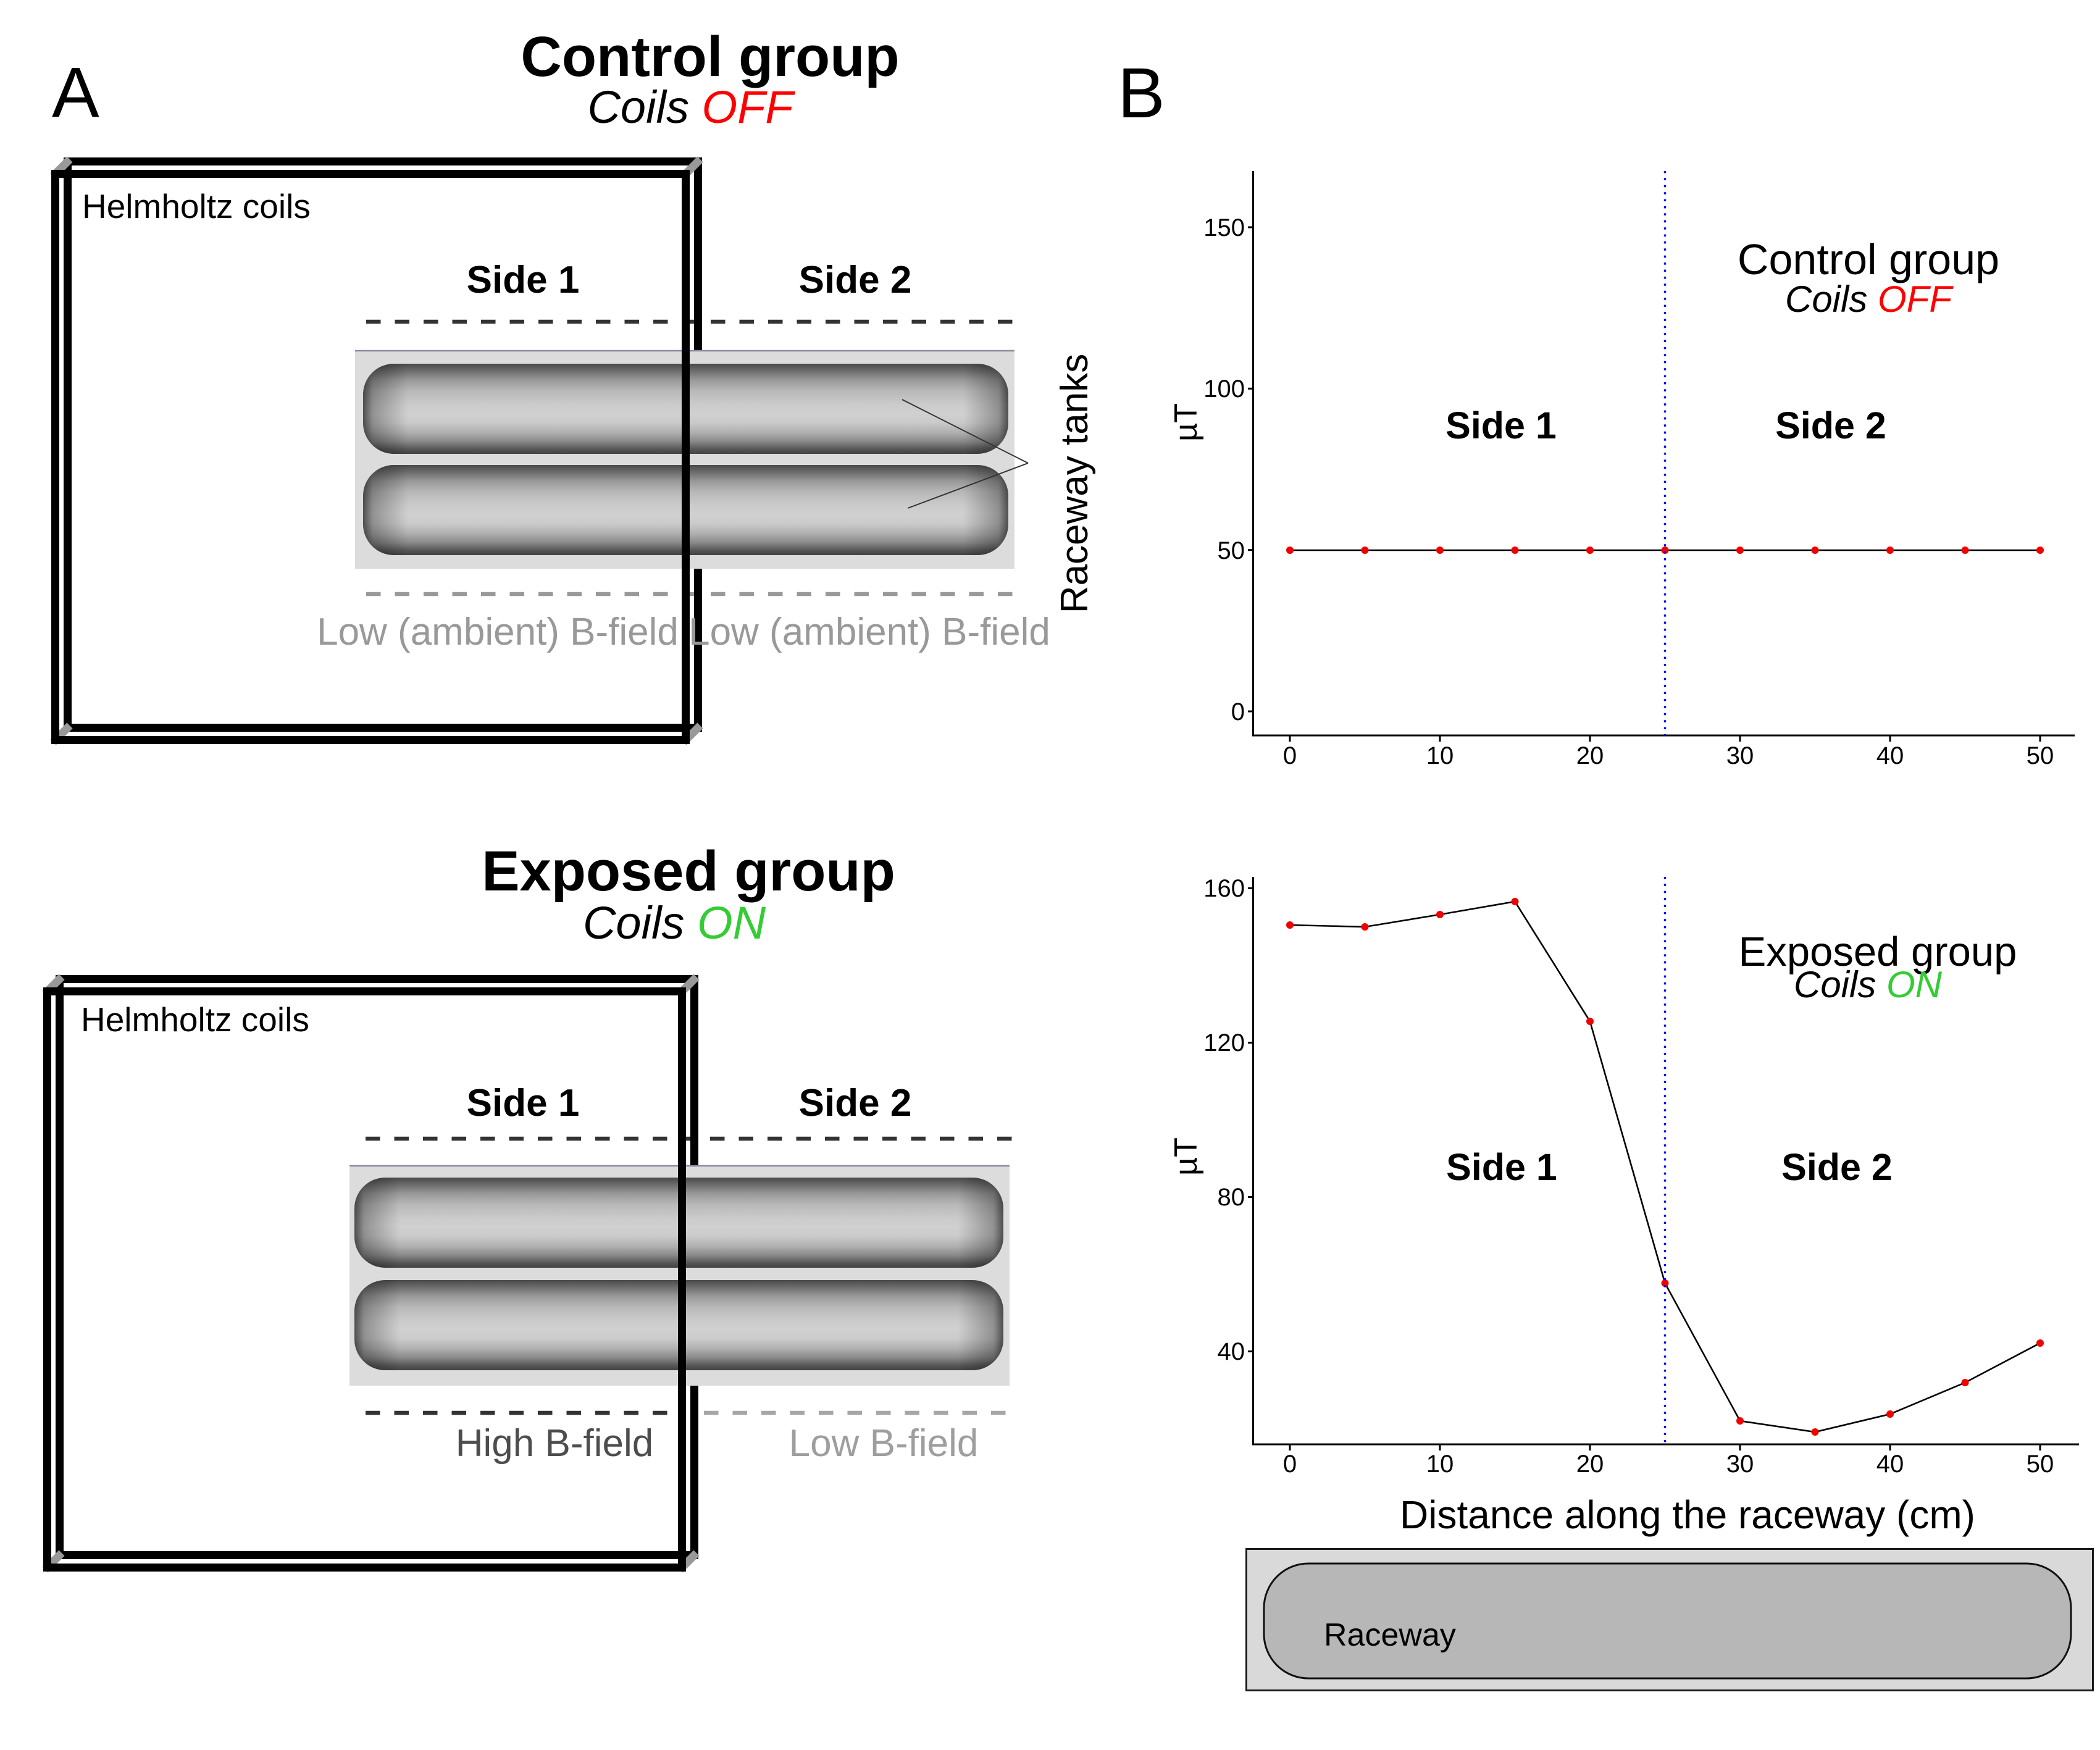 This screenshot has width=2100, height=1750. Describe the element at coordinates (1224, 1043) in the screenshot. I see `svg-text: 120` at that location.